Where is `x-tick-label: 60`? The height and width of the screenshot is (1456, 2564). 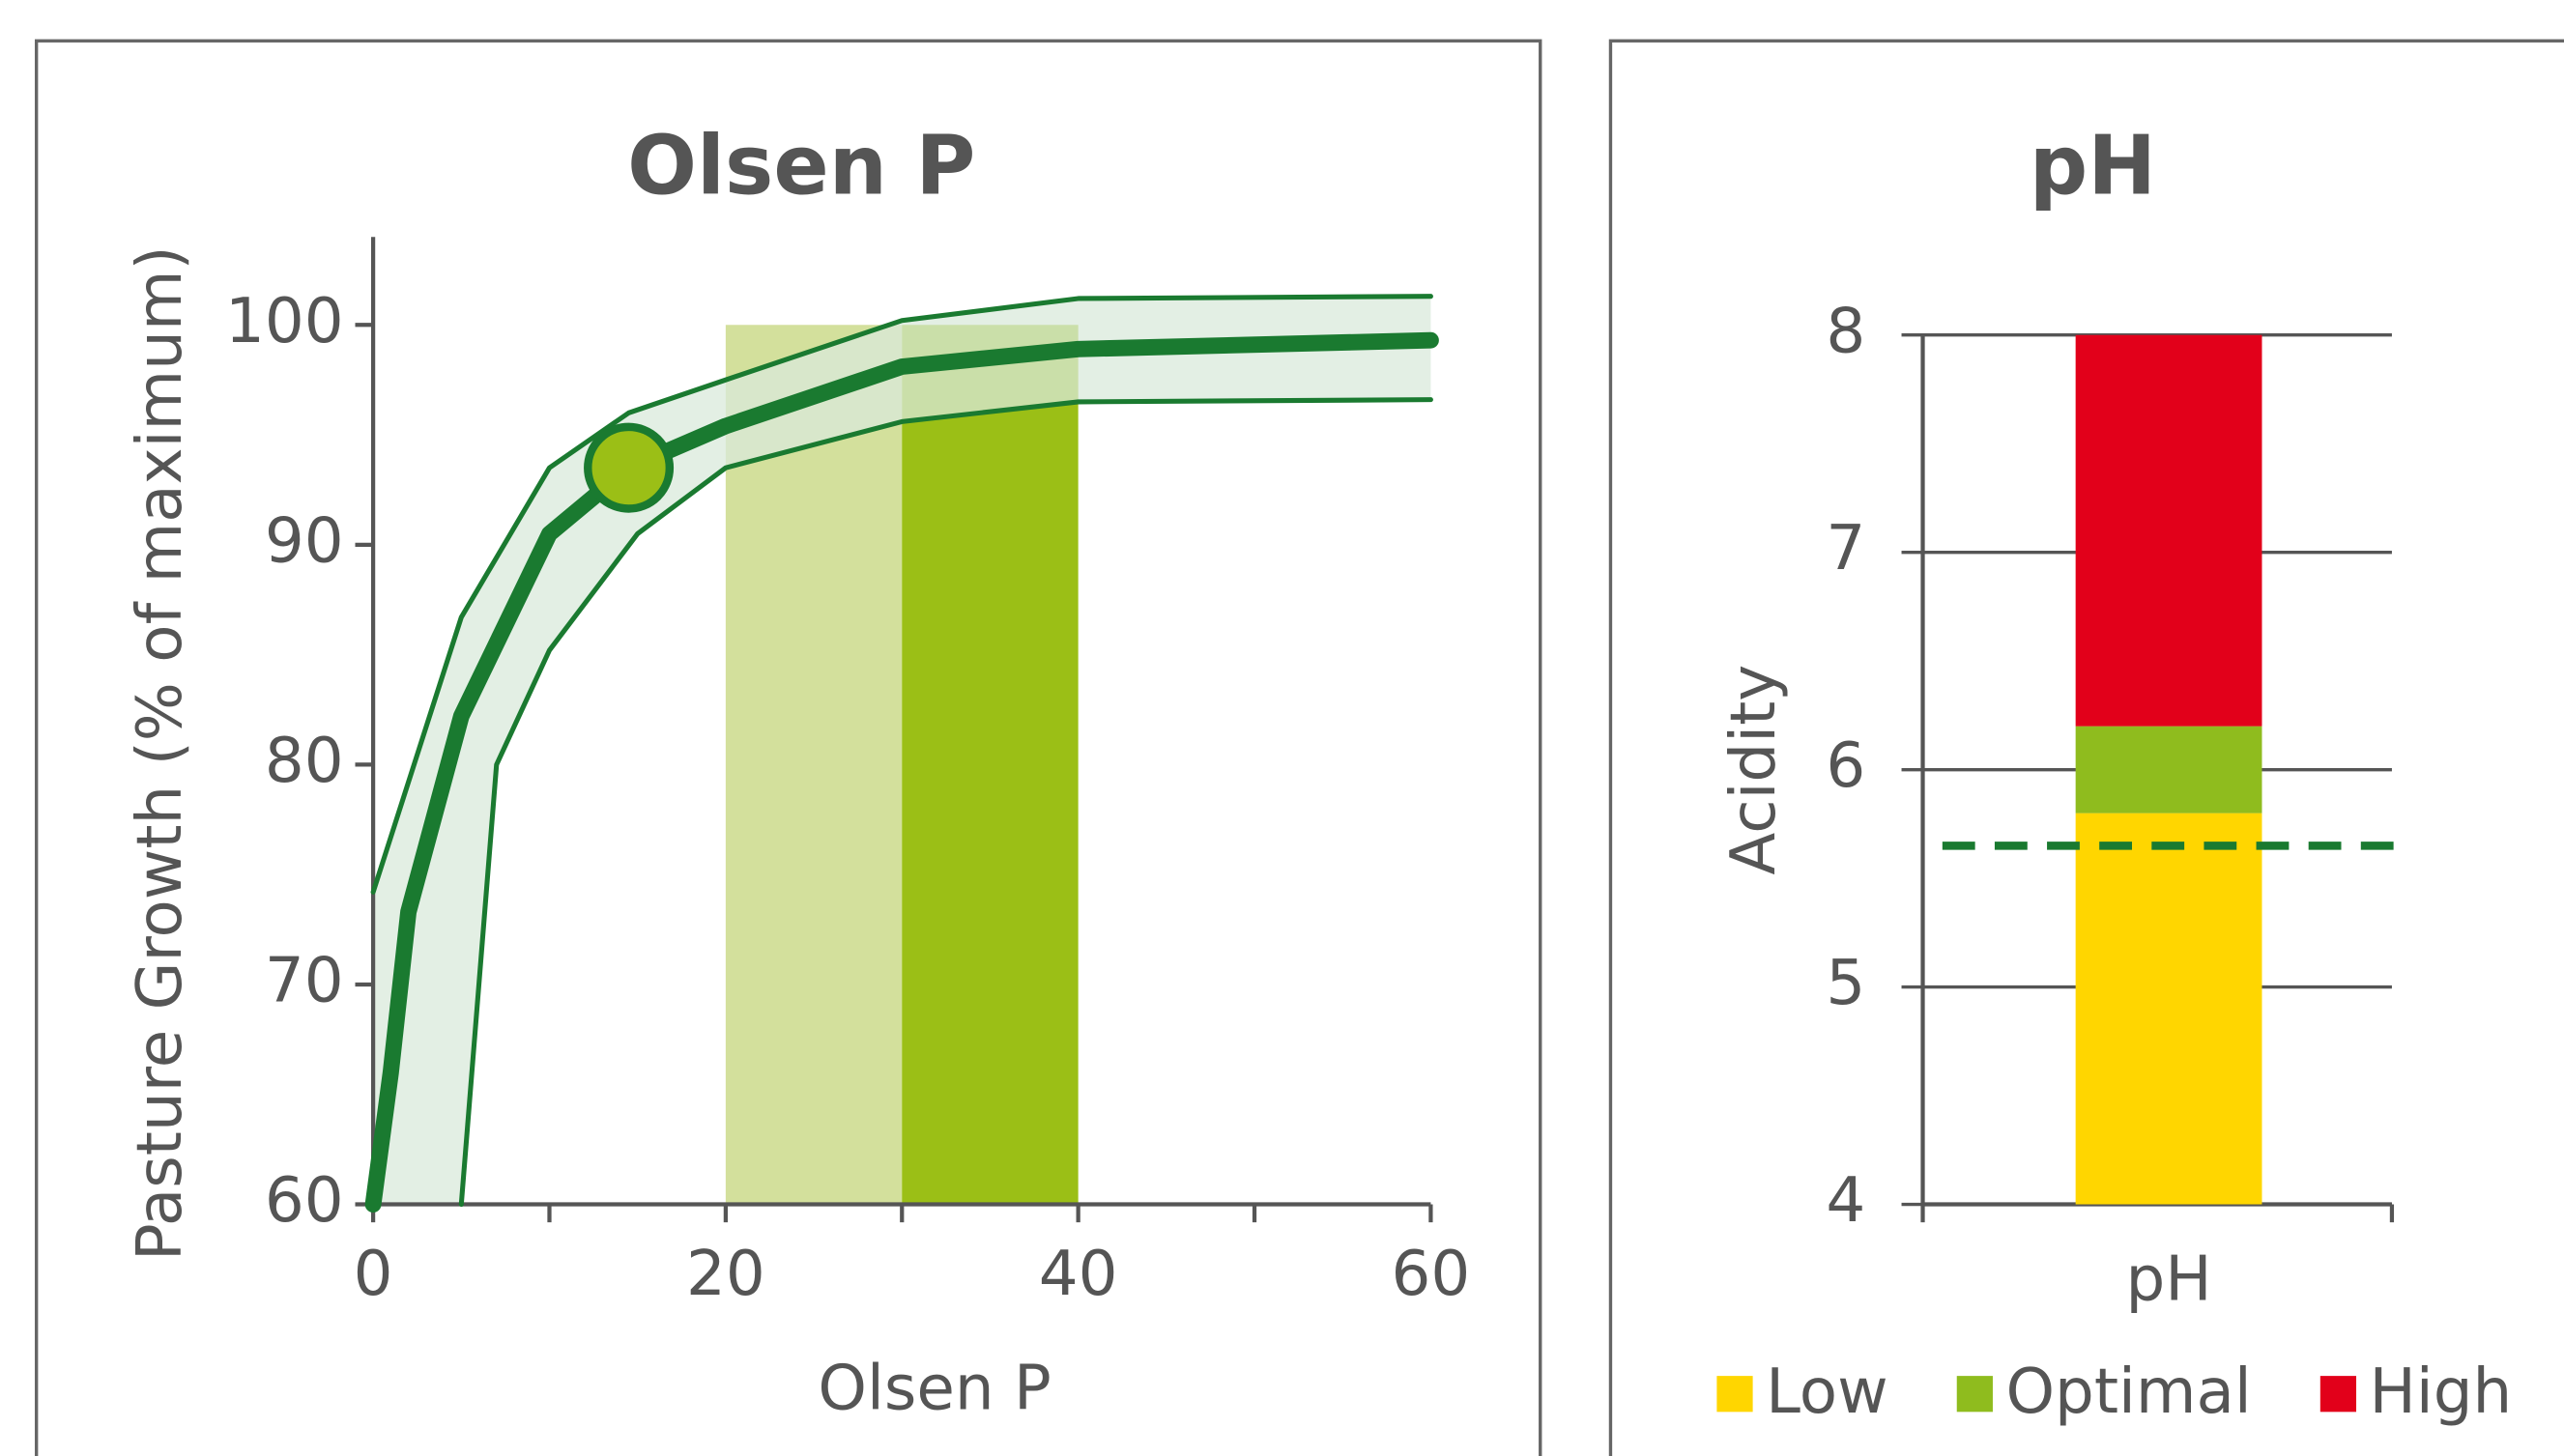
x-tick-label: 60 is located at coordinates (1431, 1274).